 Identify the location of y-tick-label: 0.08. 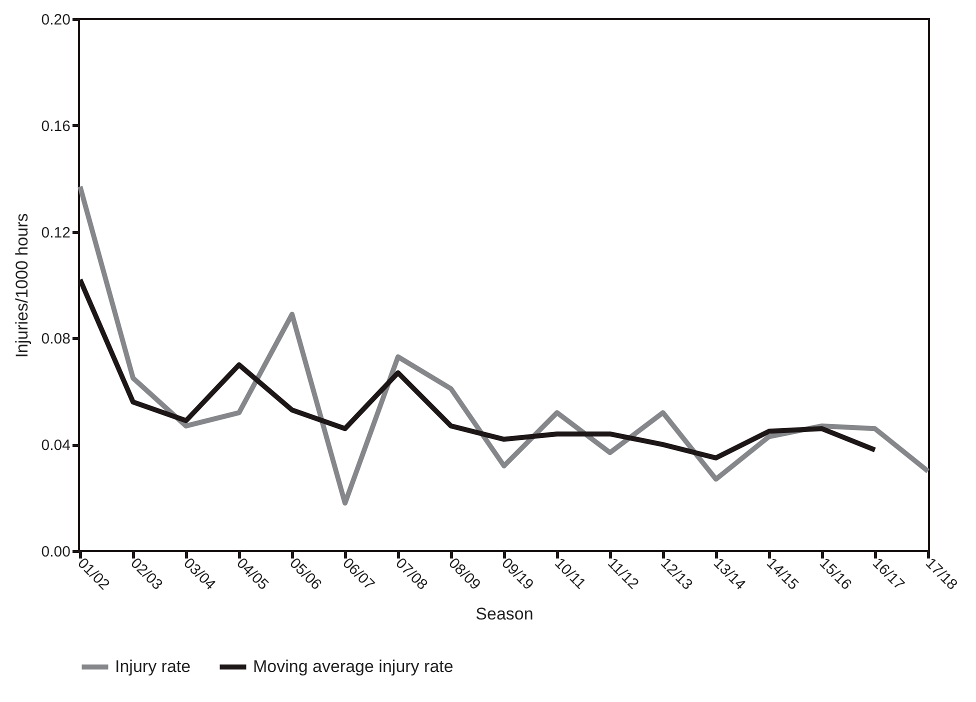
(55, 339).